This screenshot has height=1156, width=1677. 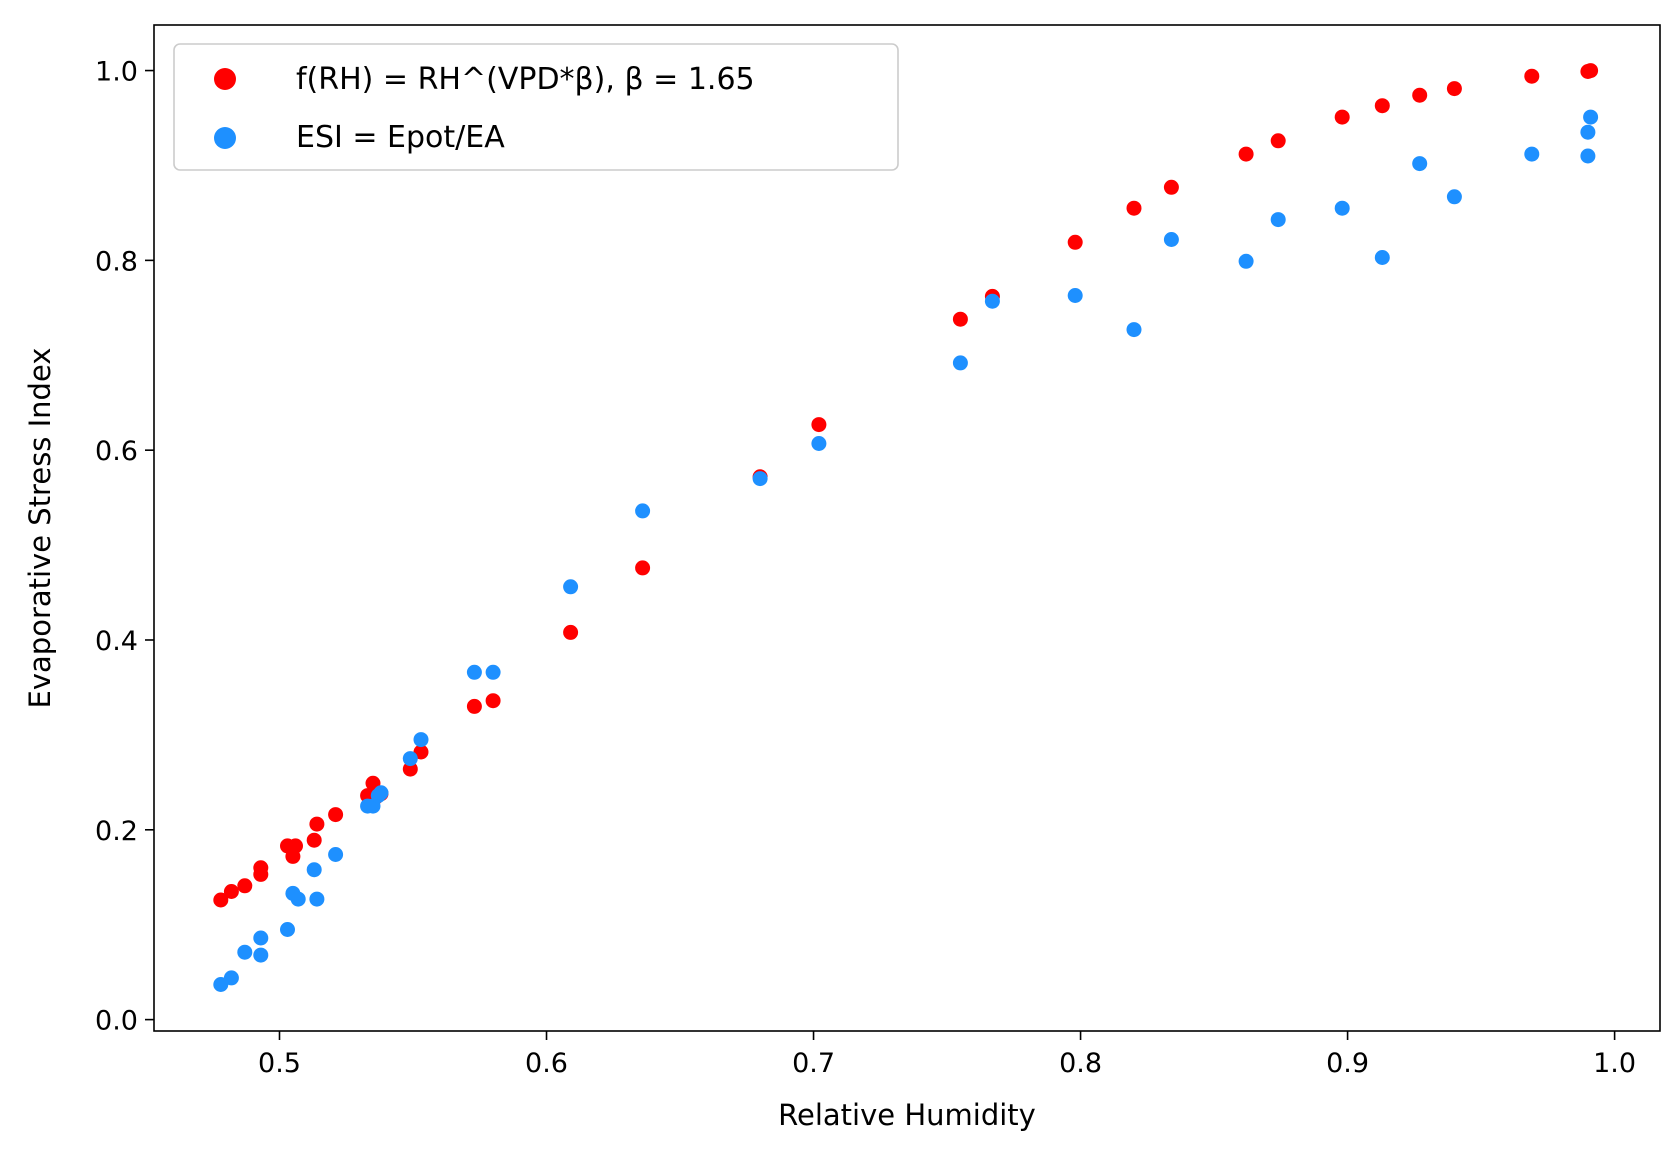 I want to click on y-tick-label: 0.8, so click(x=116, y=261).